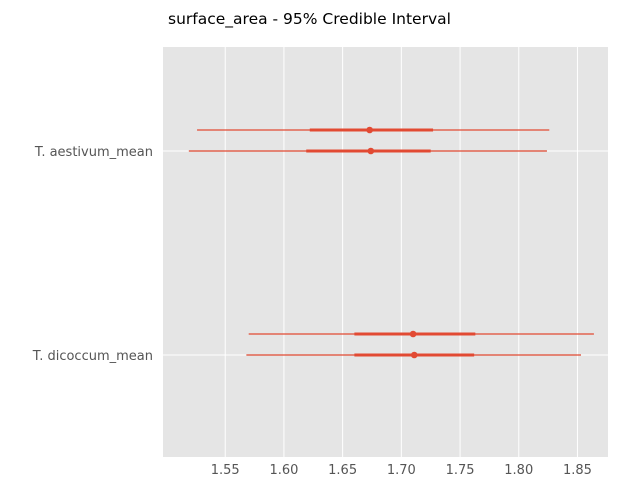 This screenshot has height=480, width=640. Describe the element at coordinates (92, 254) in the screenshot. I see `y-axis-tick-labels: T. aestivum_mean T. dicoccum_mean` at that location.